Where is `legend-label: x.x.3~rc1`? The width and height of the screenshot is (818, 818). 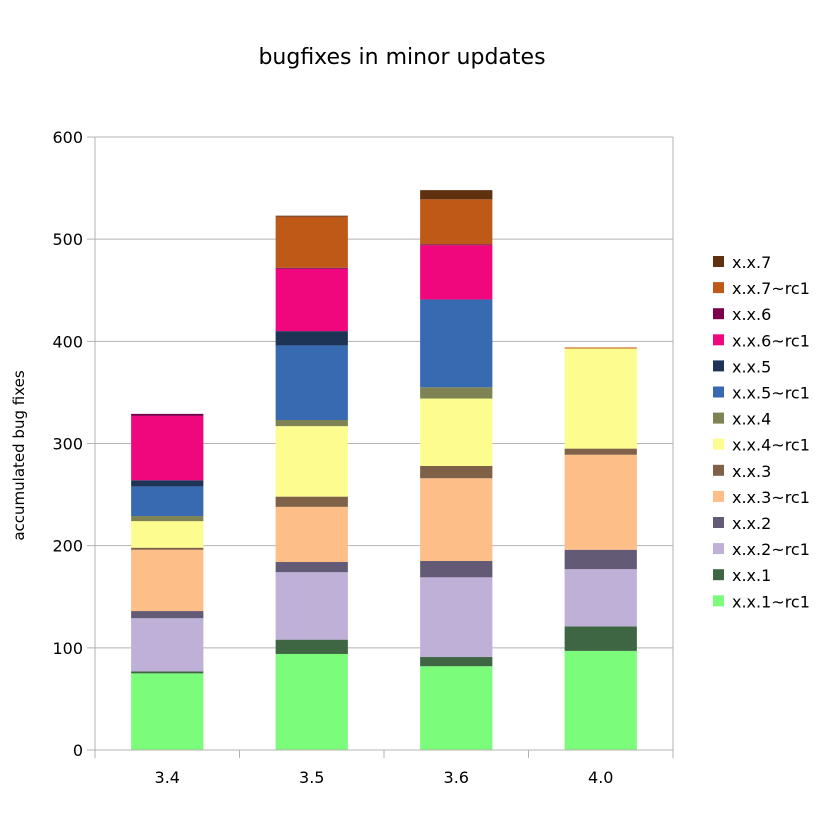 legend-label: x.x.3~rc1 is located at coordinates (771, 497).